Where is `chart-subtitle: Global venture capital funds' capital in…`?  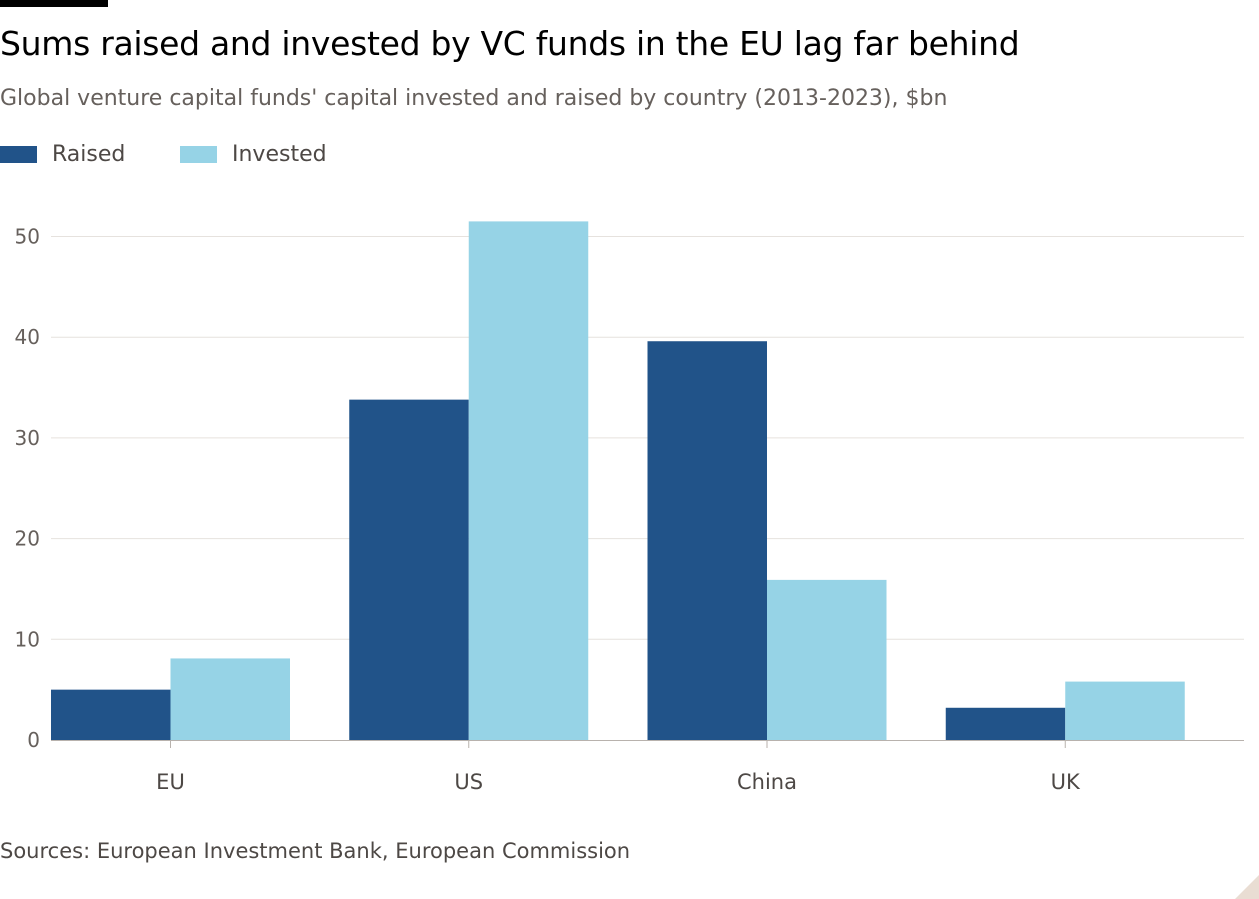 chart-subtitle: Global venture capital funds' capital in… is located at coordinates (474, 98).